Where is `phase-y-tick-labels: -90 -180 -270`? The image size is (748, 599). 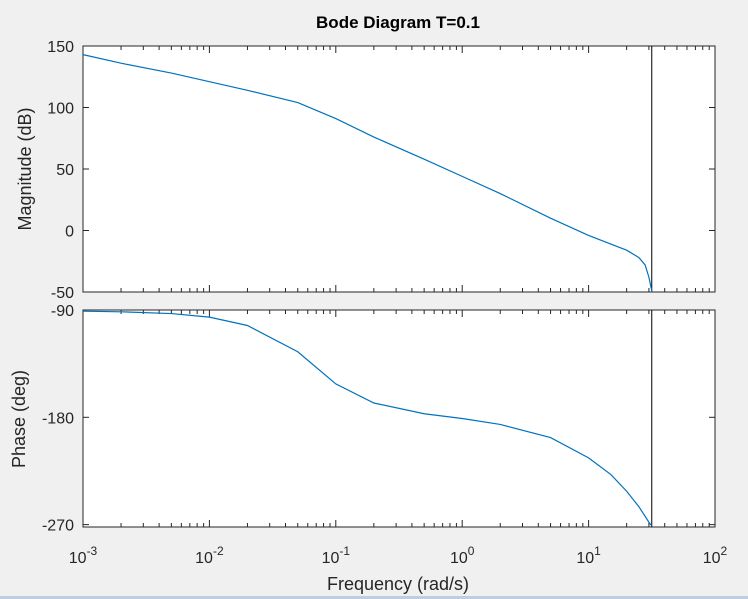 phase-y-tick-labels: -90 -180 -270 is located at coordinates (58, 419).